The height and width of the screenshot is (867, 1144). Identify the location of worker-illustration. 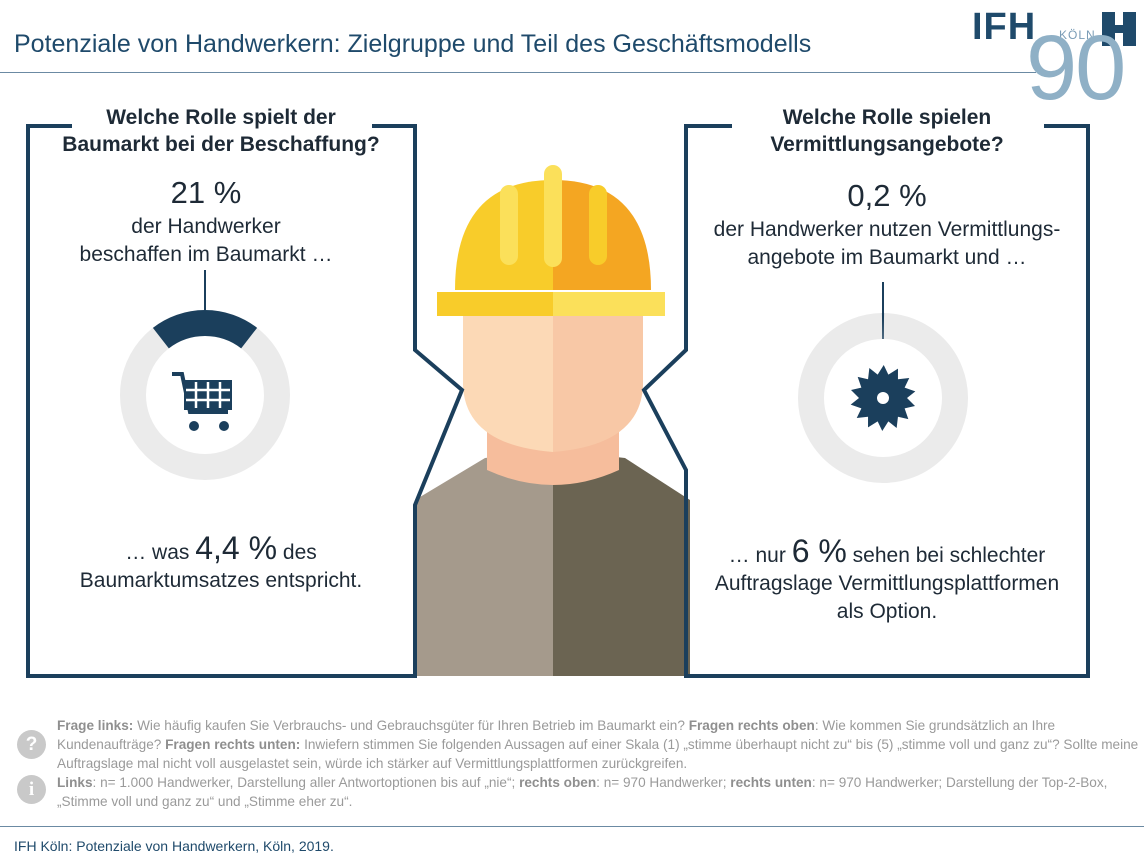
(552, 420).